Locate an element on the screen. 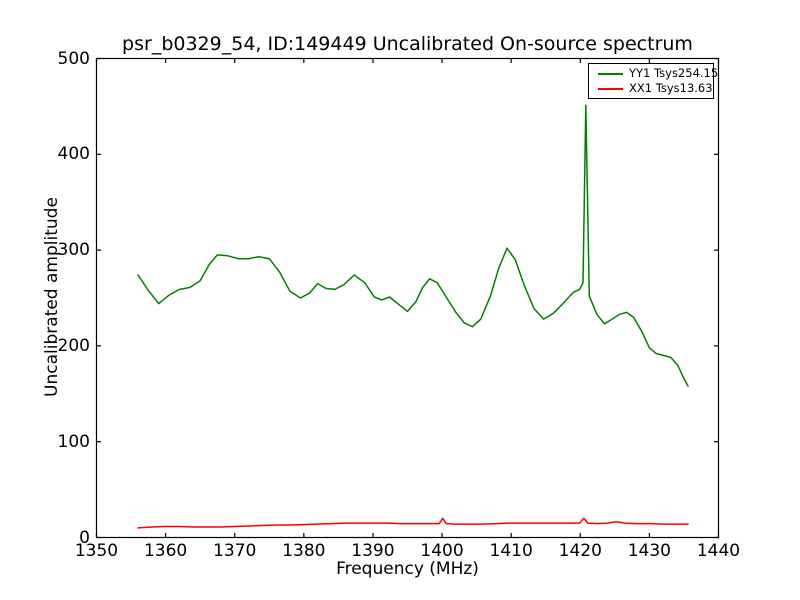 This screenshot has height=600, width=800. x-axis-label: Frequency (MHz) is located at coordinates (407, 569).